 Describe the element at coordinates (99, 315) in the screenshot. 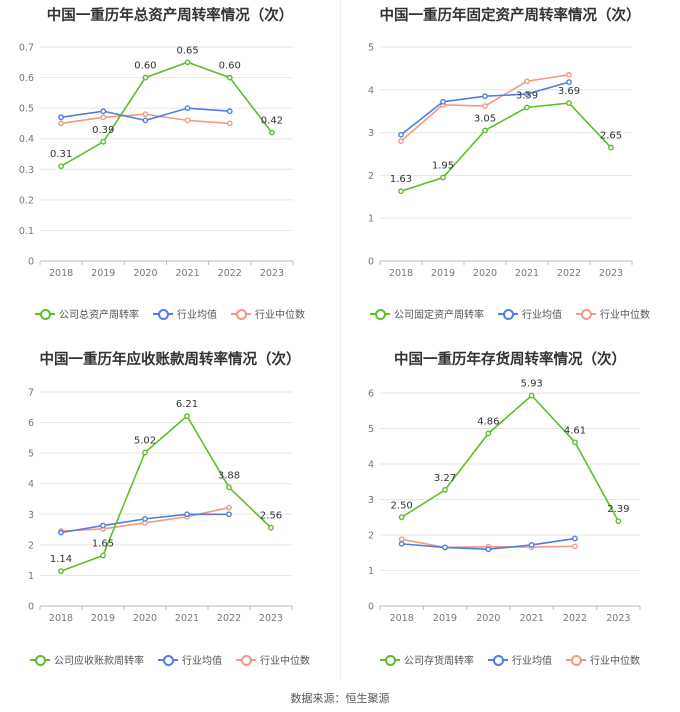

I see `legend-label-company: 公司总资产周转率` at that location.